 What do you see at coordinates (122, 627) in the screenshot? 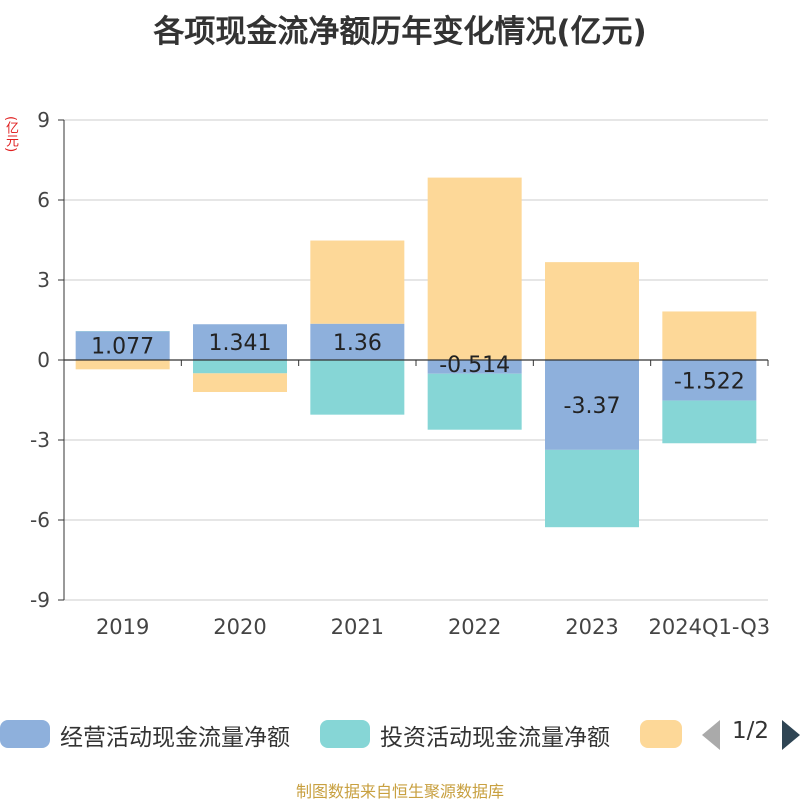
I see `x-tick-label: 2019` at bounding box center [122, 627].